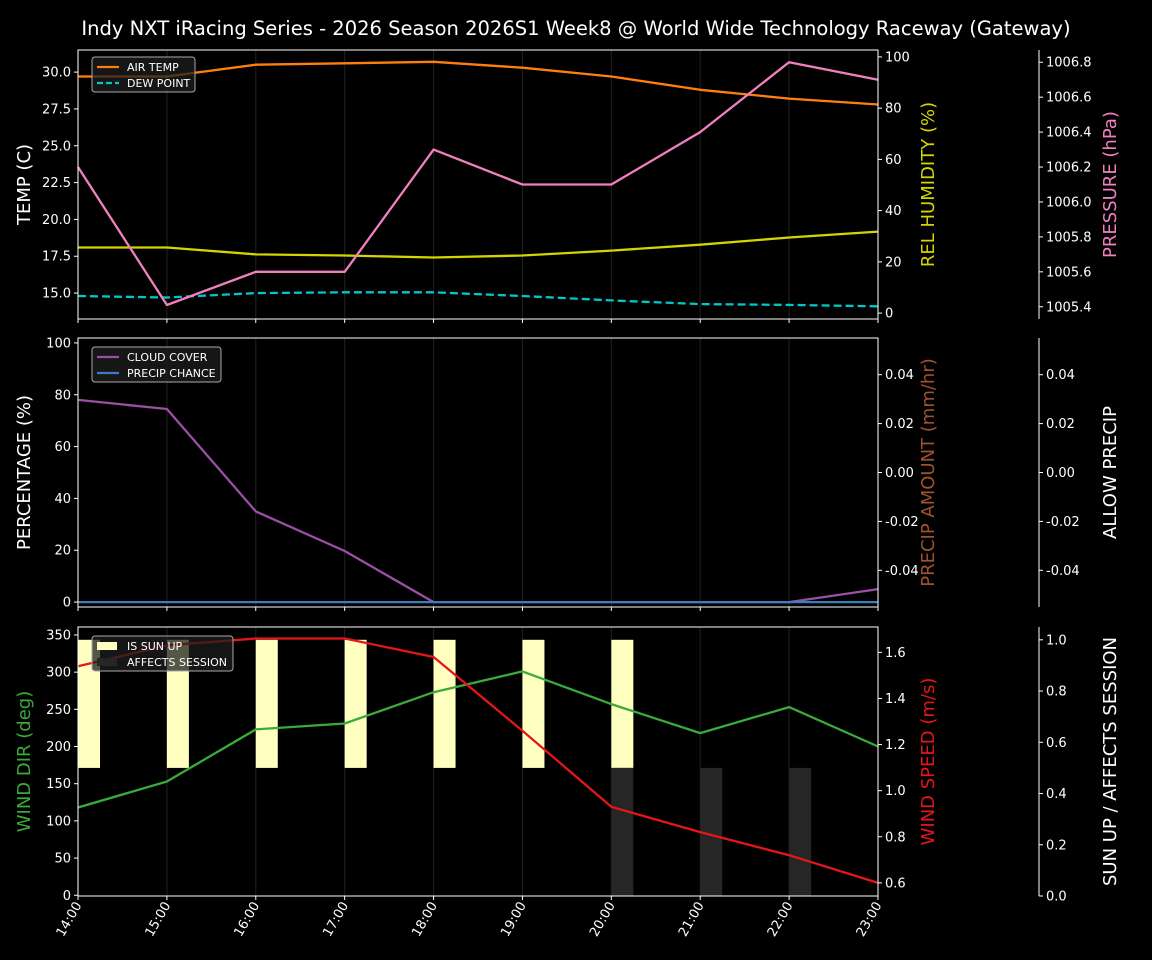 This screenshot has height=960, width=1152. Describe the element at coordinates (56, 220) in the screenshot. I see `y-tick-label: 20.0` at that location.